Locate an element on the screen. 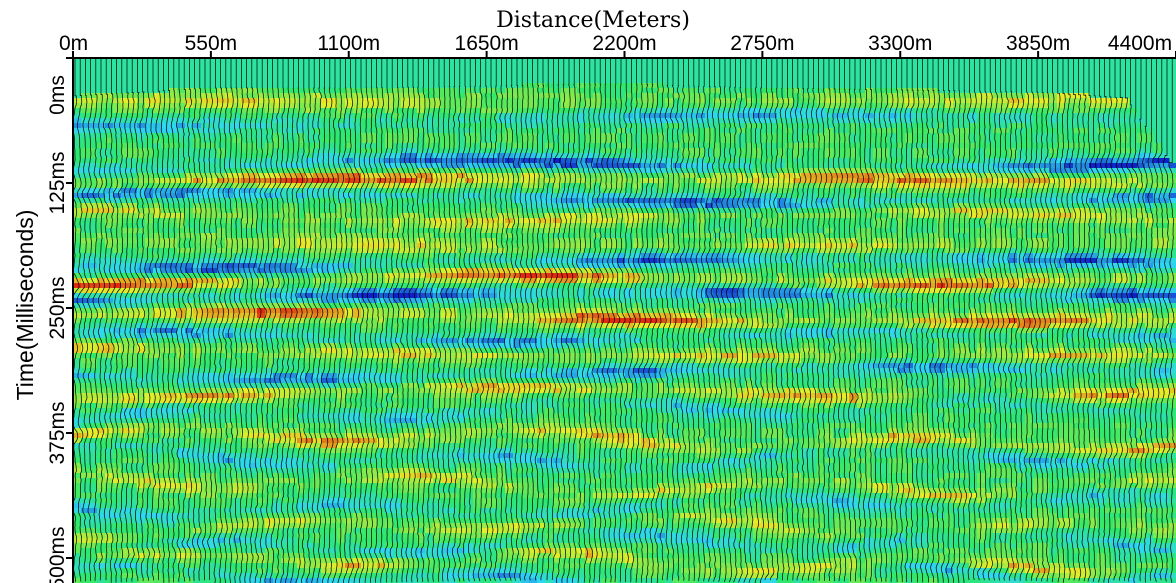 The width and height of the screenshot is (1176, 583). y-tick-label: 125ms is located at coordinates (57, 182).